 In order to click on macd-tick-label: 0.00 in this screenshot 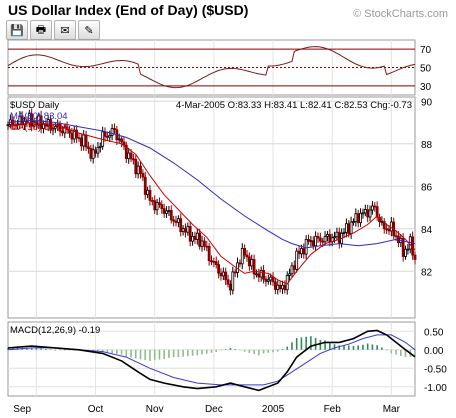, I will do `click(434, 351)`.